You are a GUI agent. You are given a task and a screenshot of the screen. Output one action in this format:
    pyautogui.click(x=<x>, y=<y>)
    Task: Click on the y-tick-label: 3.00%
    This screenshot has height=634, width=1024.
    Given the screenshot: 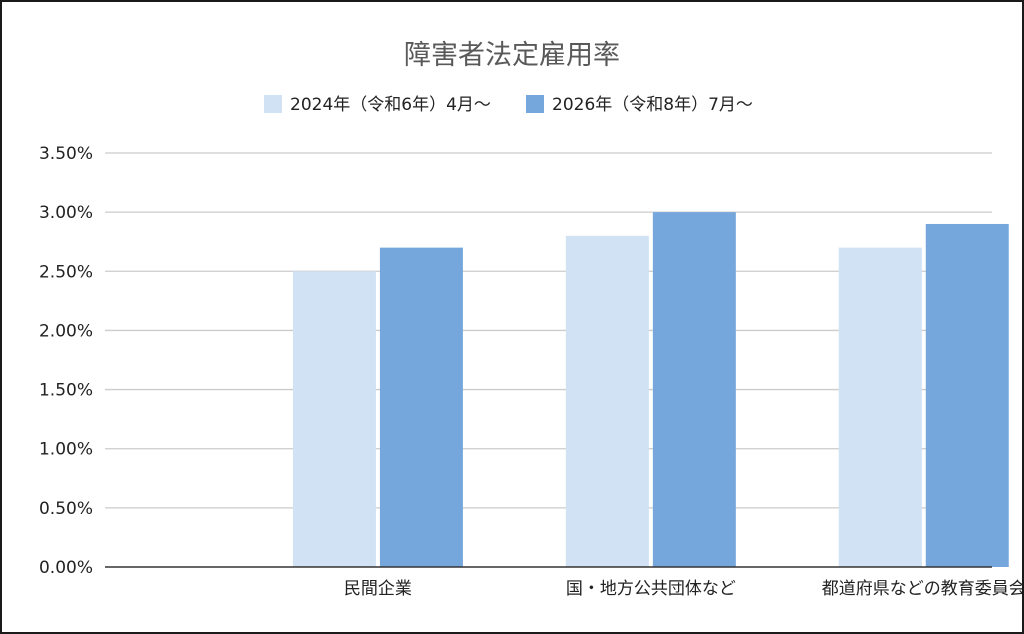 What is the action you would take?
    pyautogui.click(x=66, y=213)
    